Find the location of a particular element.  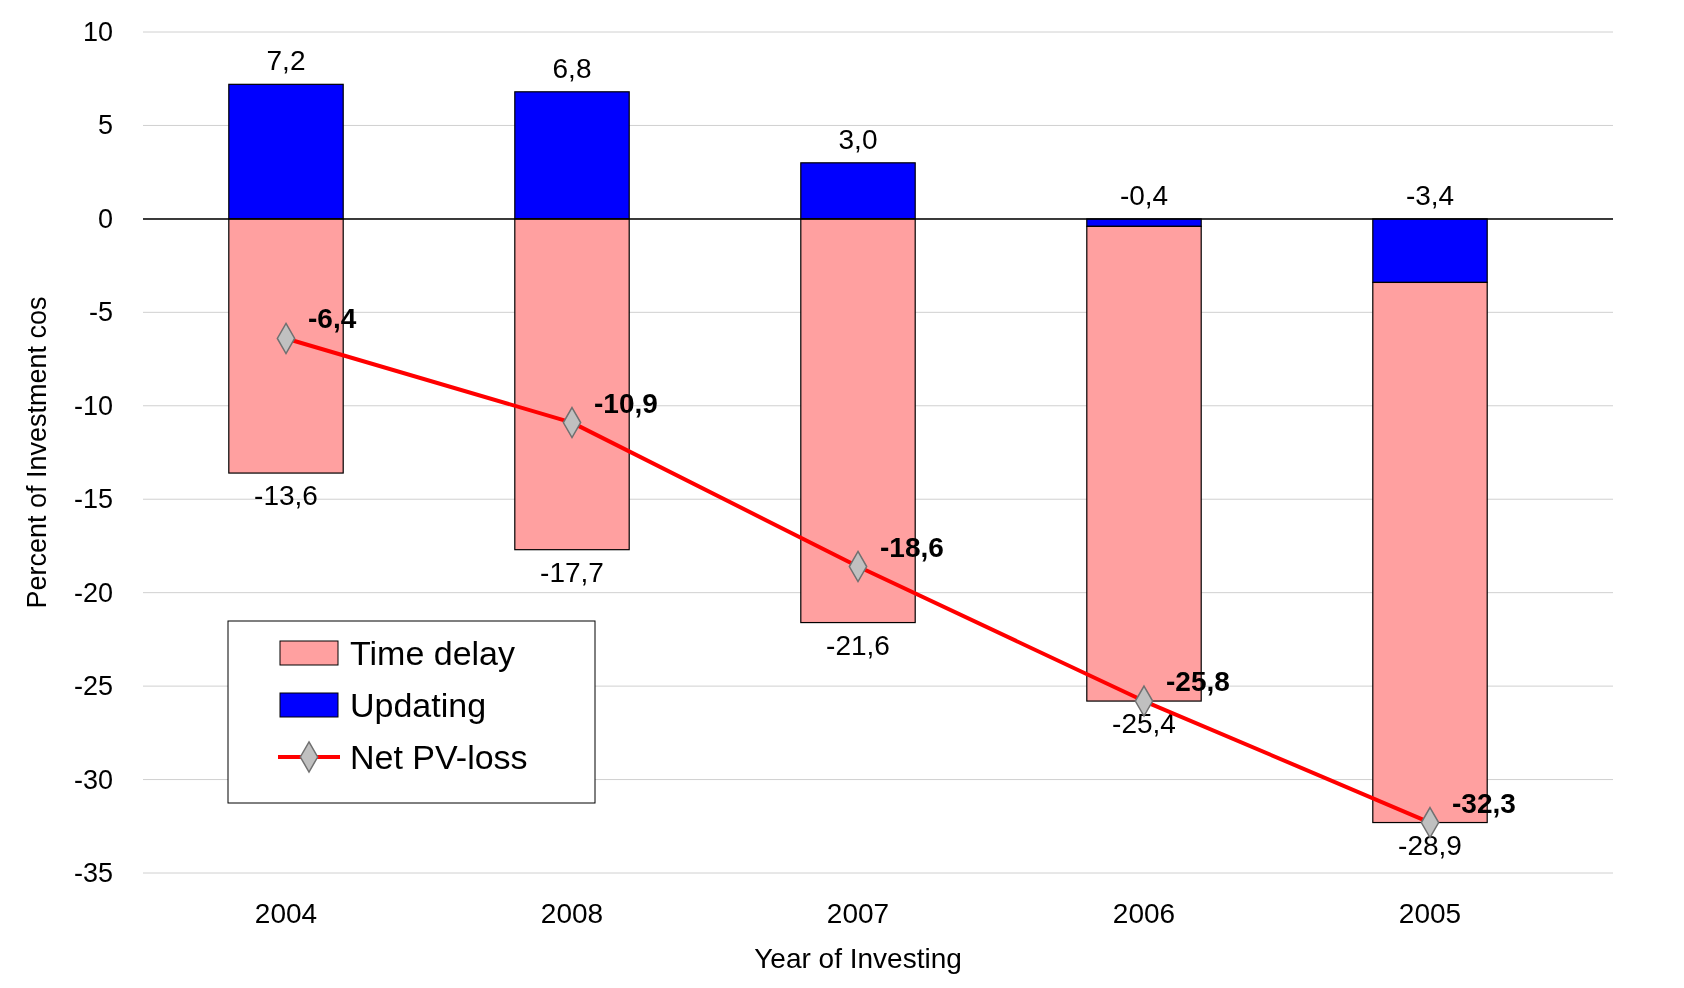

x-axis-title: Year of Investing is located at coordinates (858, 958).